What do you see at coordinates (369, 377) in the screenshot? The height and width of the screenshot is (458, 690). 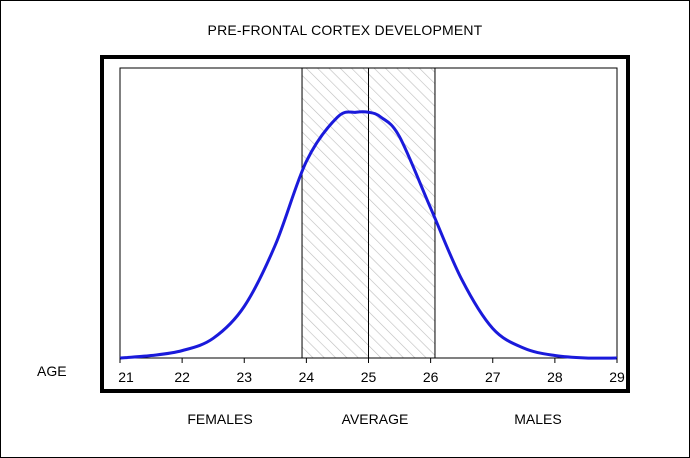 I see `x-tick-label: 25` at bounding box center [369, 377].